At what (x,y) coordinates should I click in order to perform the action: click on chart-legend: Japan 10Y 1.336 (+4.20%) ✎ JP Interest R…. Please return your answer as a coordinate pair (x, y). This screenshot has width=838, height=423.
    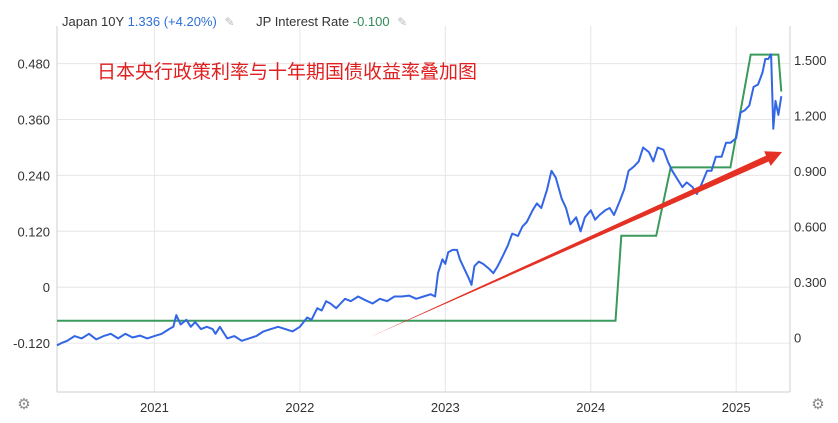
    Looking at the image, I should click on (243, 21).